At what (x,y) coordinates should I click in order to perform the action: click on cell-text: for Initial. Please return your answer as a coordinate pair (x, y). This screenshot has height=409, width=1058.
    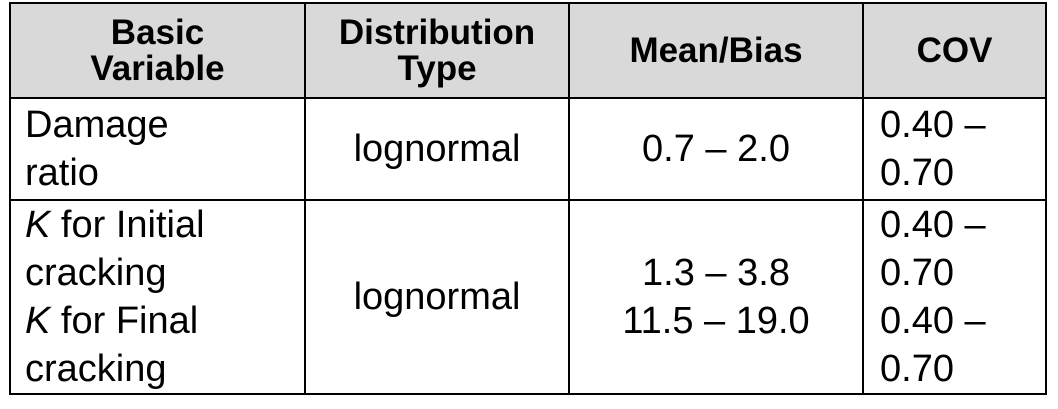
    Looking at the image, I should click on (127, 225).